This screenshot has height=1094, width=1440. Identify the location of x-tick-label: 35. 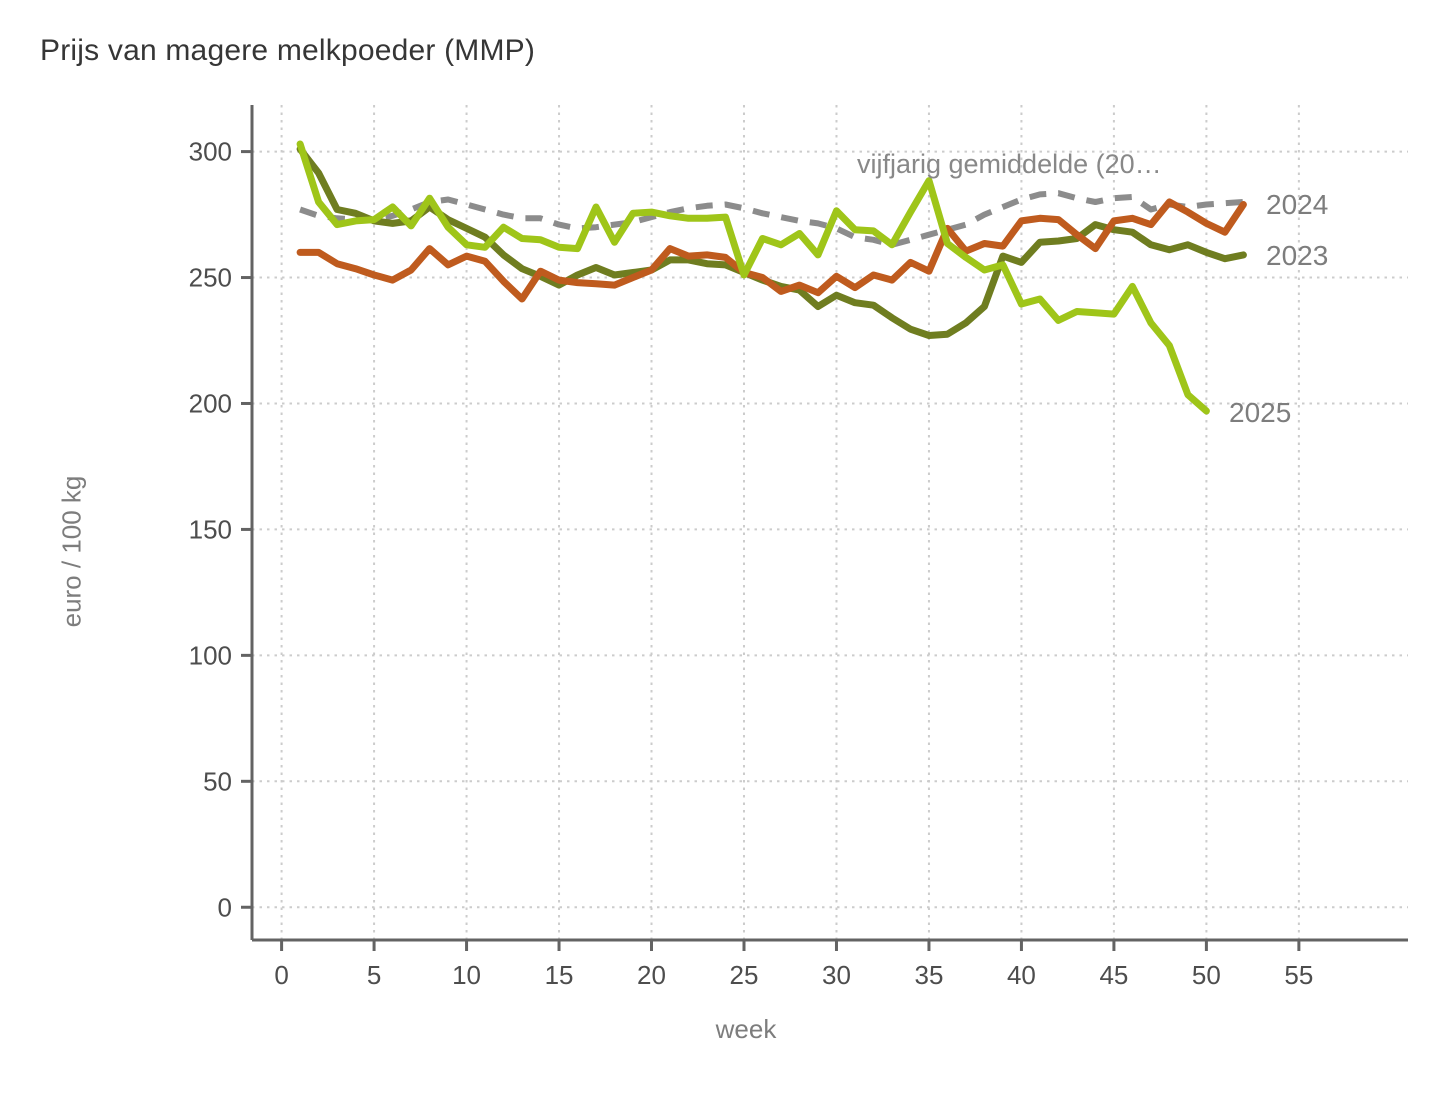
(928, 975).